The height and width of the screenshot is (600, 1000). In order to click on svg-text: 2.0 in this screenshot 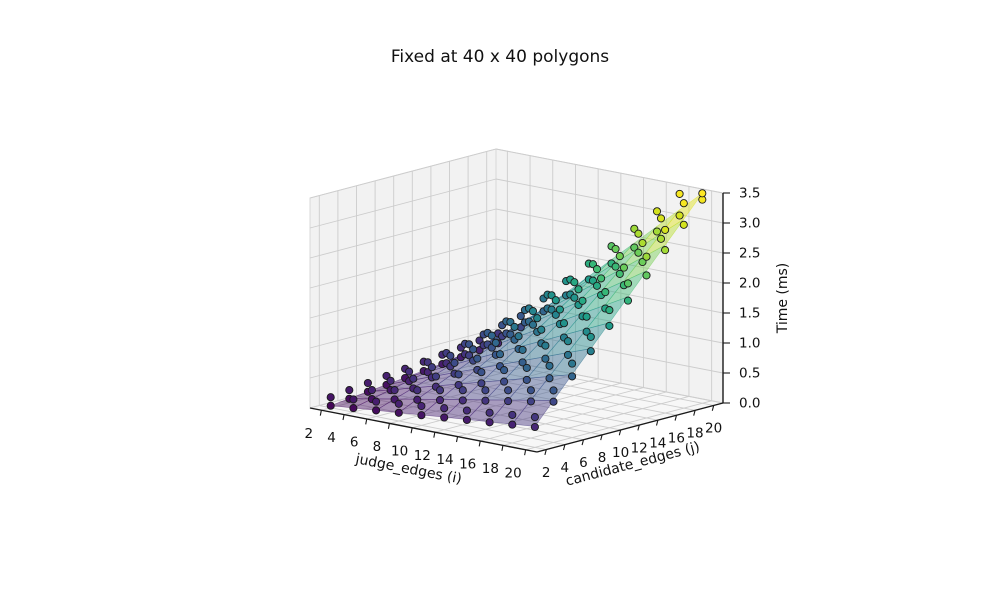, I will do `click(749, 284)`.